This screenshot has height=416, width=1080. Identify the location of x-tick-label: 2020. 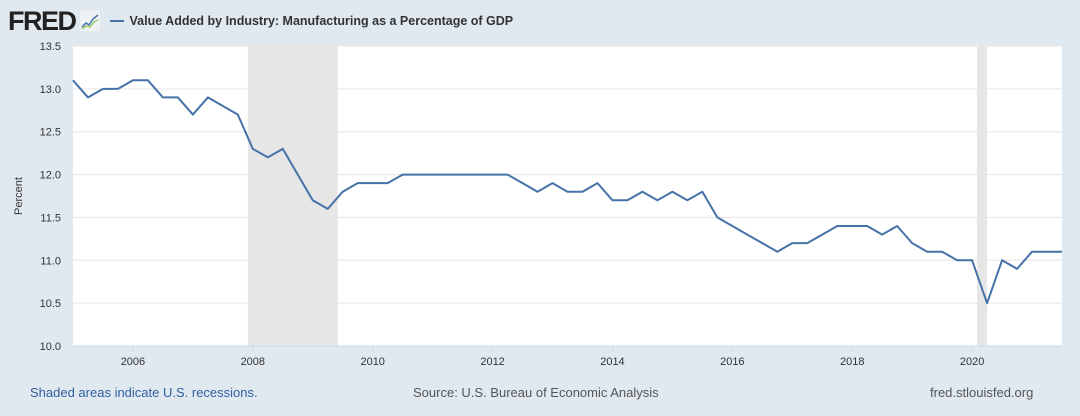
(972, 362).